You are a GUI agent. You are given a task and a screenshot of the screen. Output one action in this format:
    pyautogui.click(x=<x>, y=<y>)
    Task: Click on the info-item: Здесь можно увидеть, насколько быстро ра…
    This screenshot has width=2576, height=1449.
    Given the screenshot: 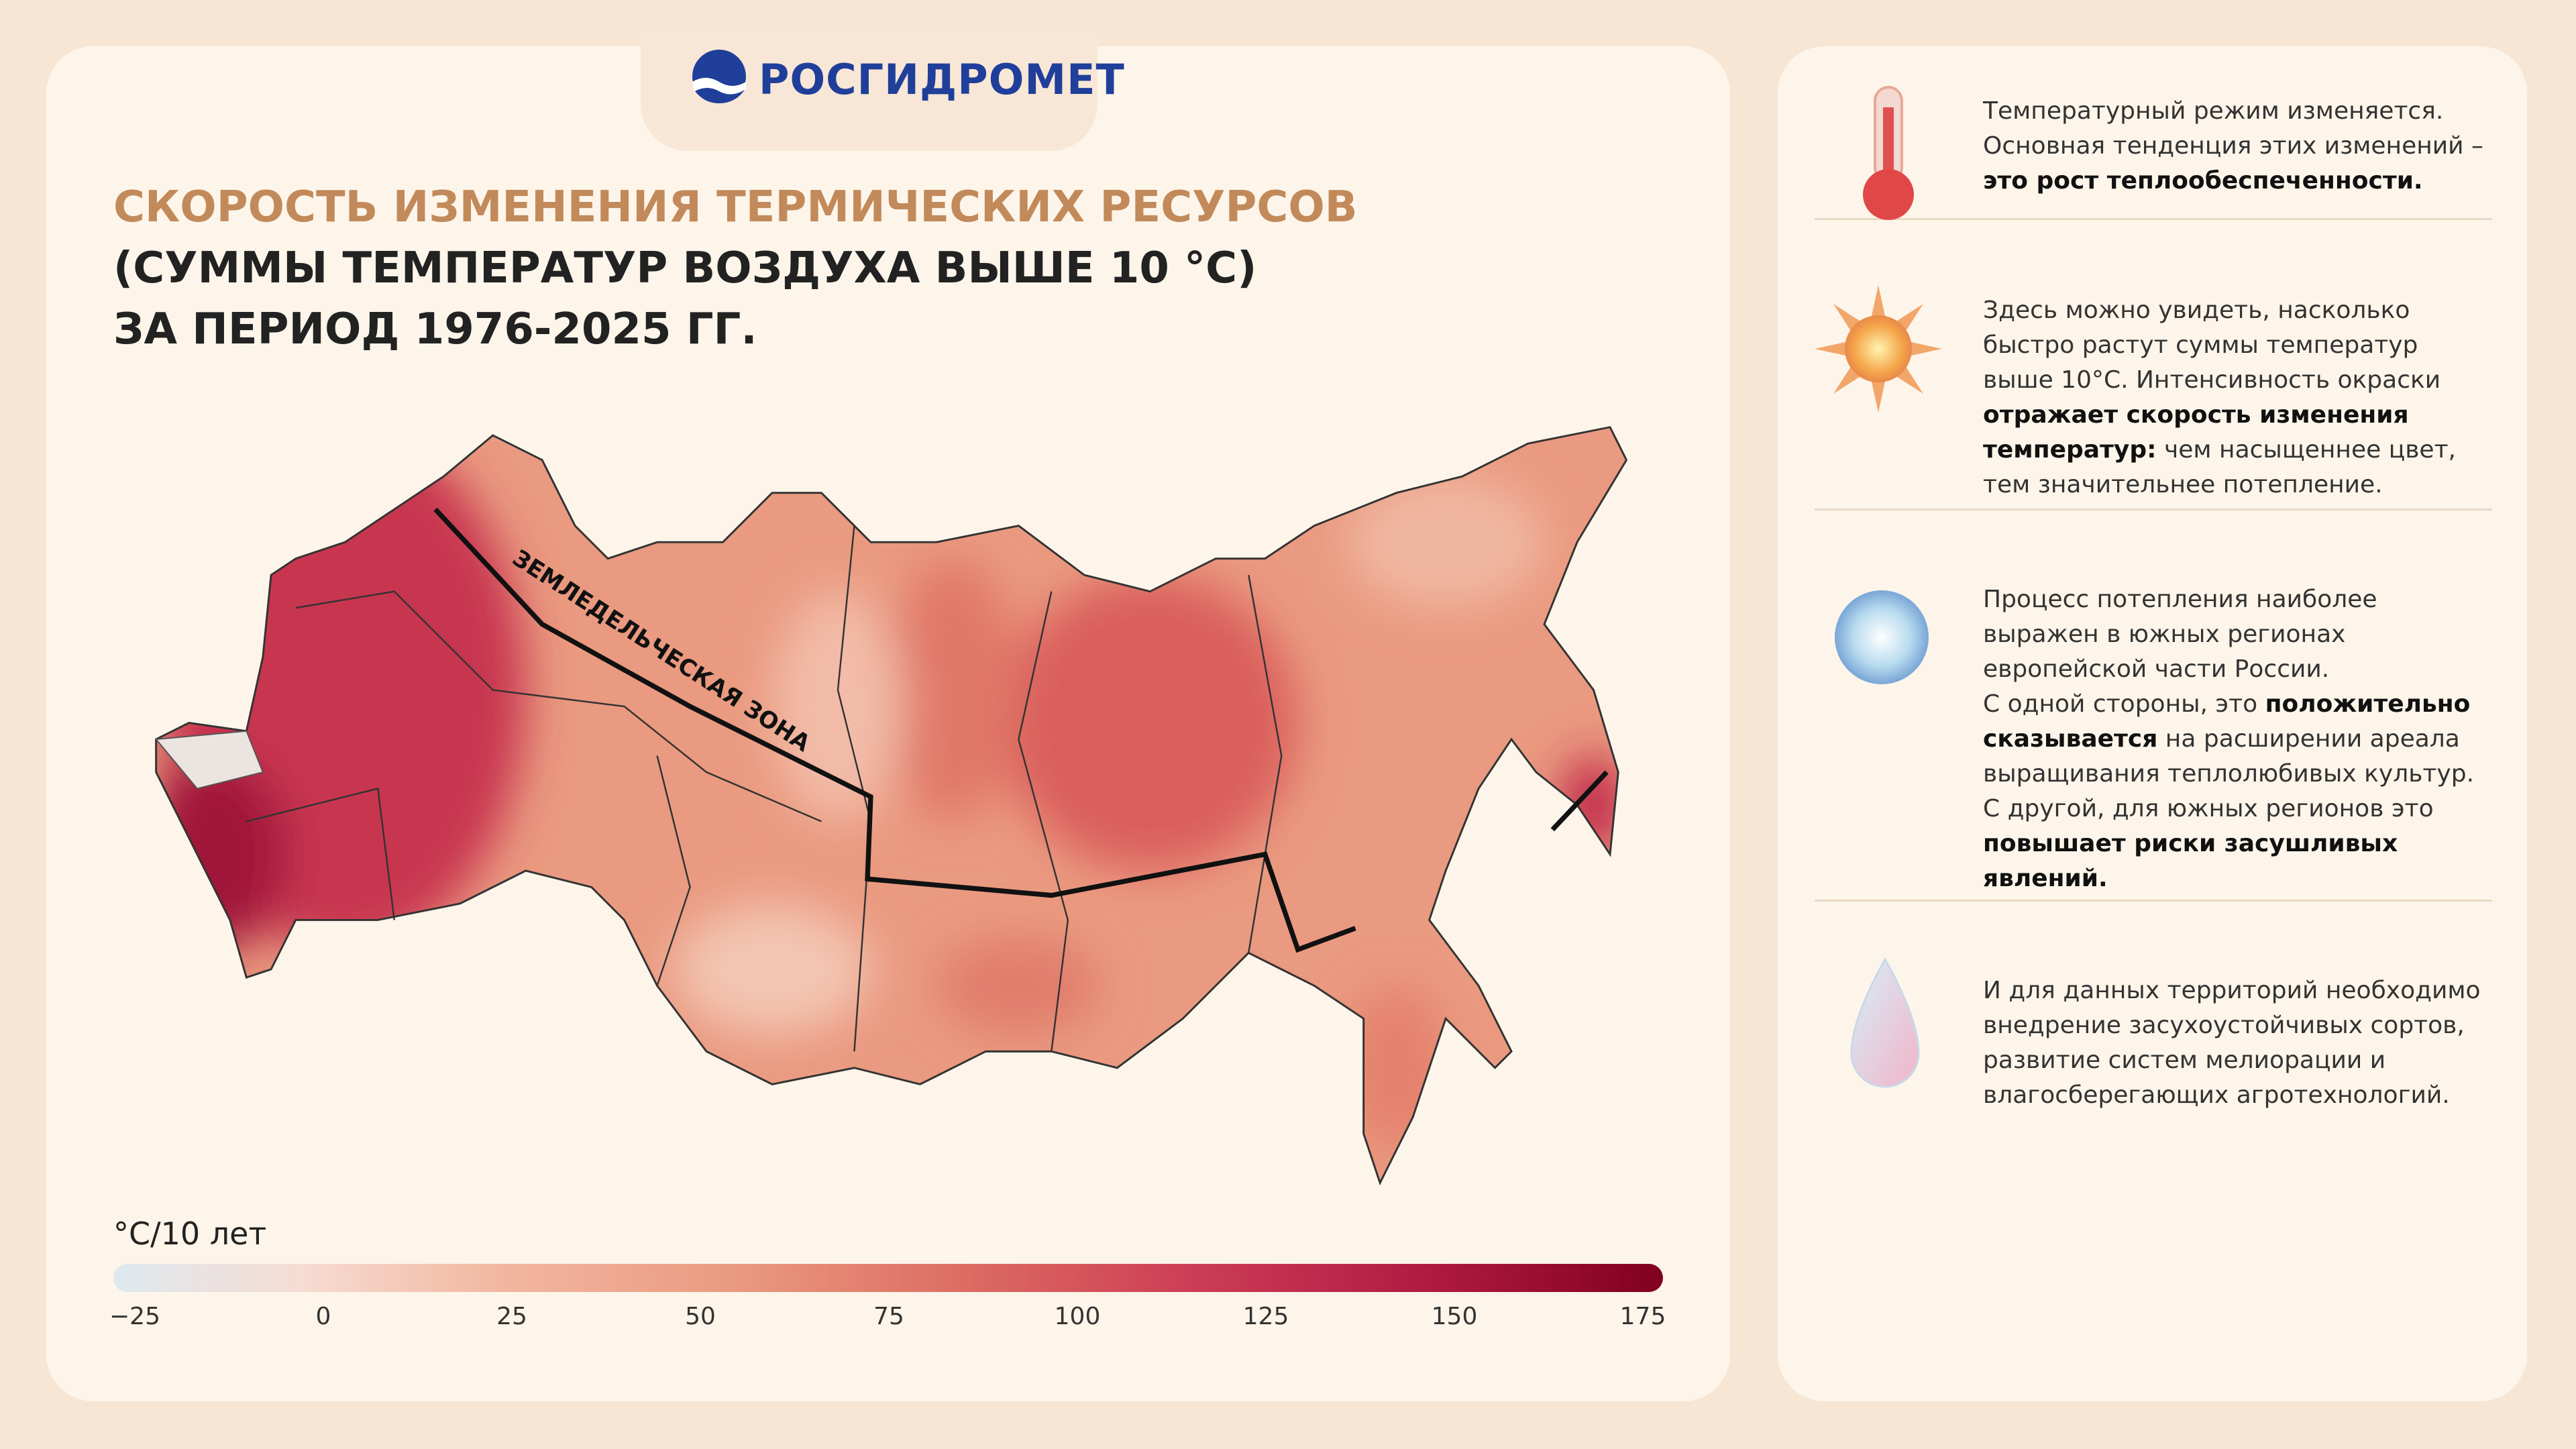 What is the action you would take?
    pyautogui.click(x=2238, y=397)
    